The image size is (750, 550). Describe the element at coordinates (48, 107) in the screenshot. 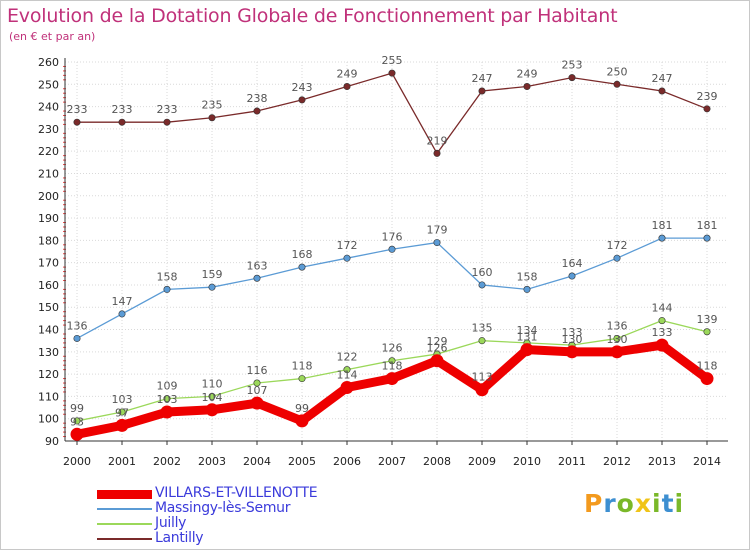

I see `y-tick-label: 240` at that location.